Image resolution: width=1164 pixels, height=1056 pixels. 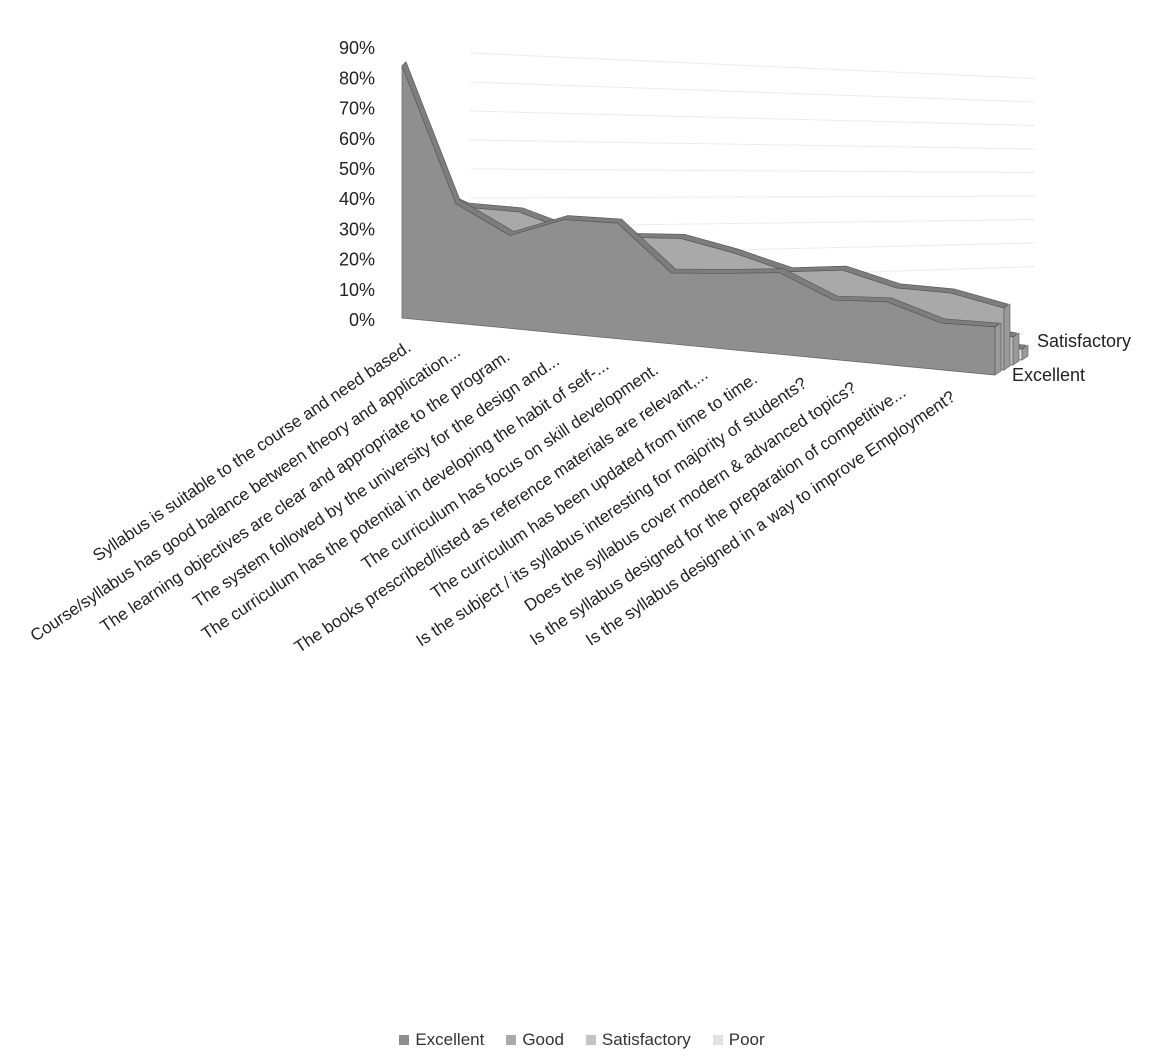 I want to click on depth-axis-label: Satisfactory, so click(x=1084, y=341).